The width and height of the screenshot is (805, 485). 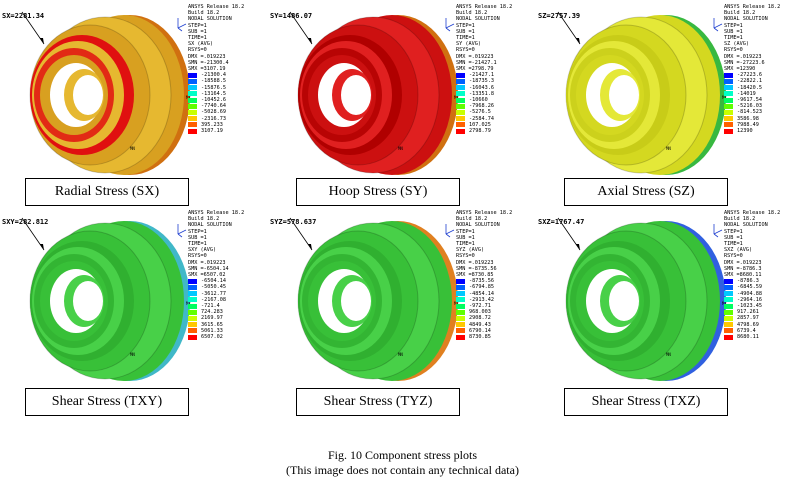 I want to click on legend-header-line: SMN =-27223.6, so click(x=744, y=62).